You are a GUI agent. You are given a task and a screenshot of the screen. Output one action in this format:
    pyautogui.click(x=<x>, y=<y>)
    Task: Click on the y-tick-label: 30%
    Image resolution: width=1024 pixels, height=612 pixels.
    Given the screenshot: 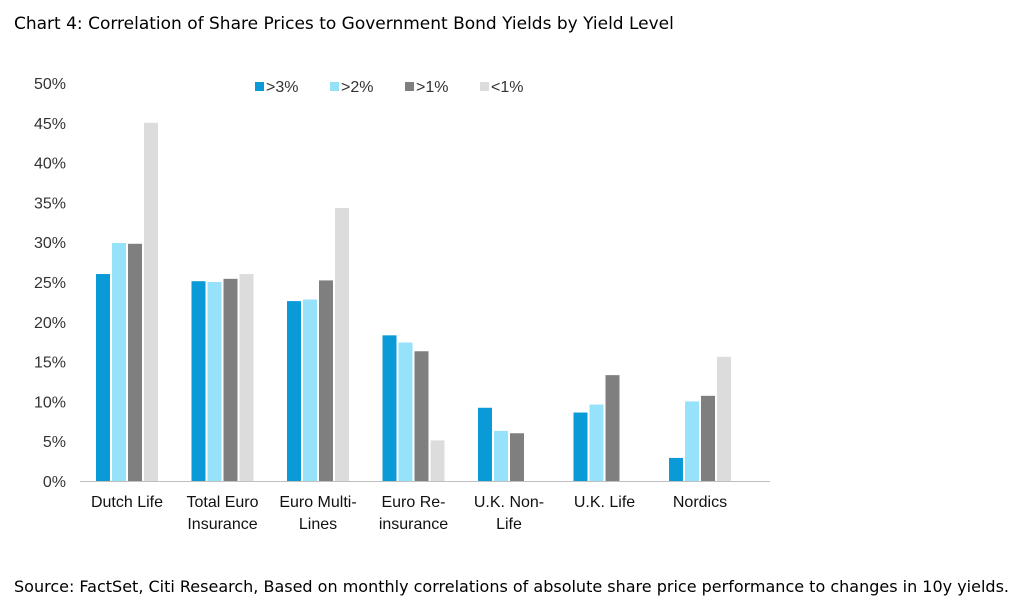 What is the action you would take?
    pyautogui.click(x=50, y=243)
    